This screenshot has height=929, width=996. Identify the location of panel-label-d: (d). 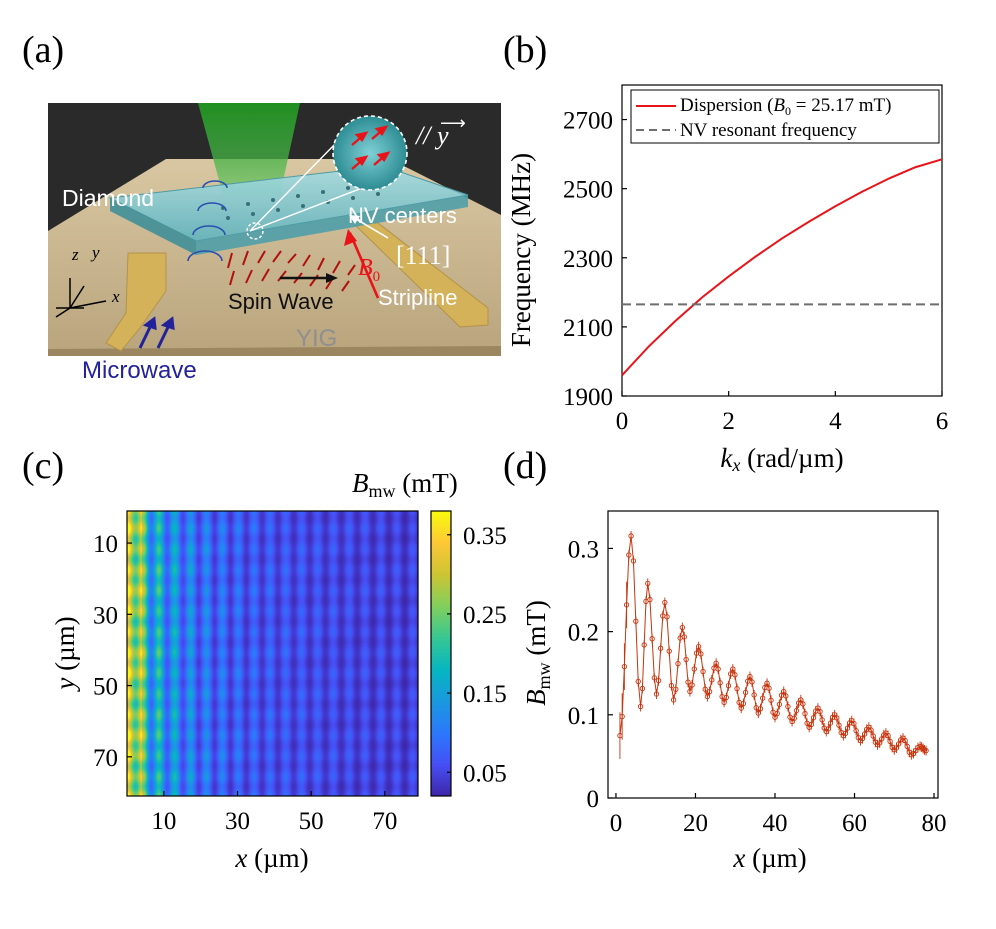
(525, 466).